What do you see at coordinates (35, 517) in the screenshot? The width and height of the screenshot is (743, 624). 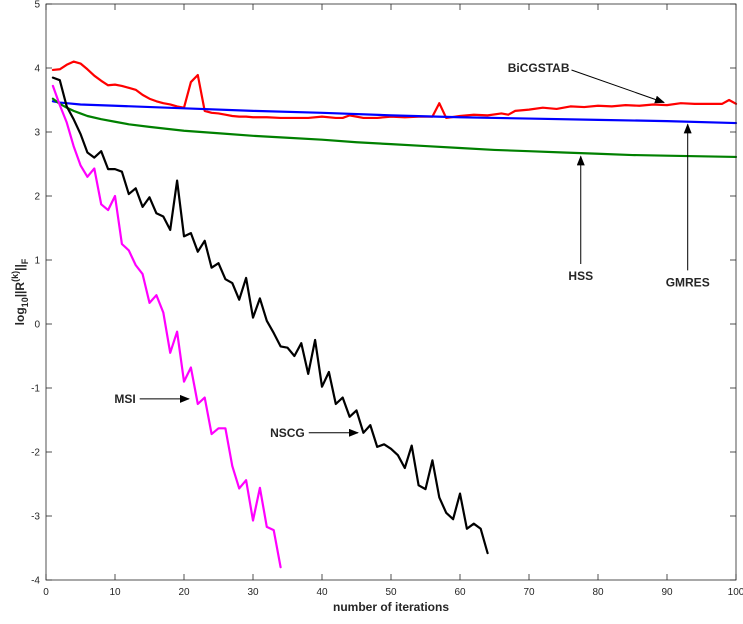 I see `y-tick-label: -3` at bounding box center [35, 517].